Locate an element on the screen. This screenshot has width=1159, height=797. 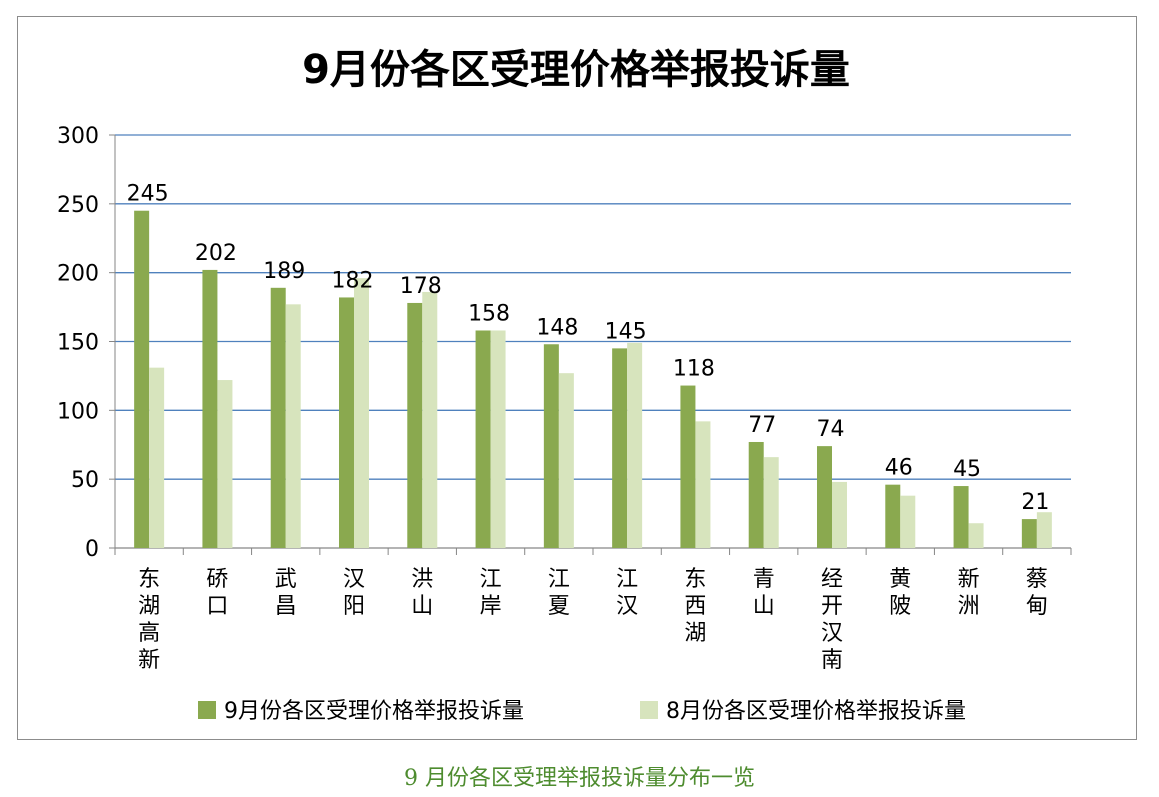
data-label: 118 is located at coordinates (694, 369).